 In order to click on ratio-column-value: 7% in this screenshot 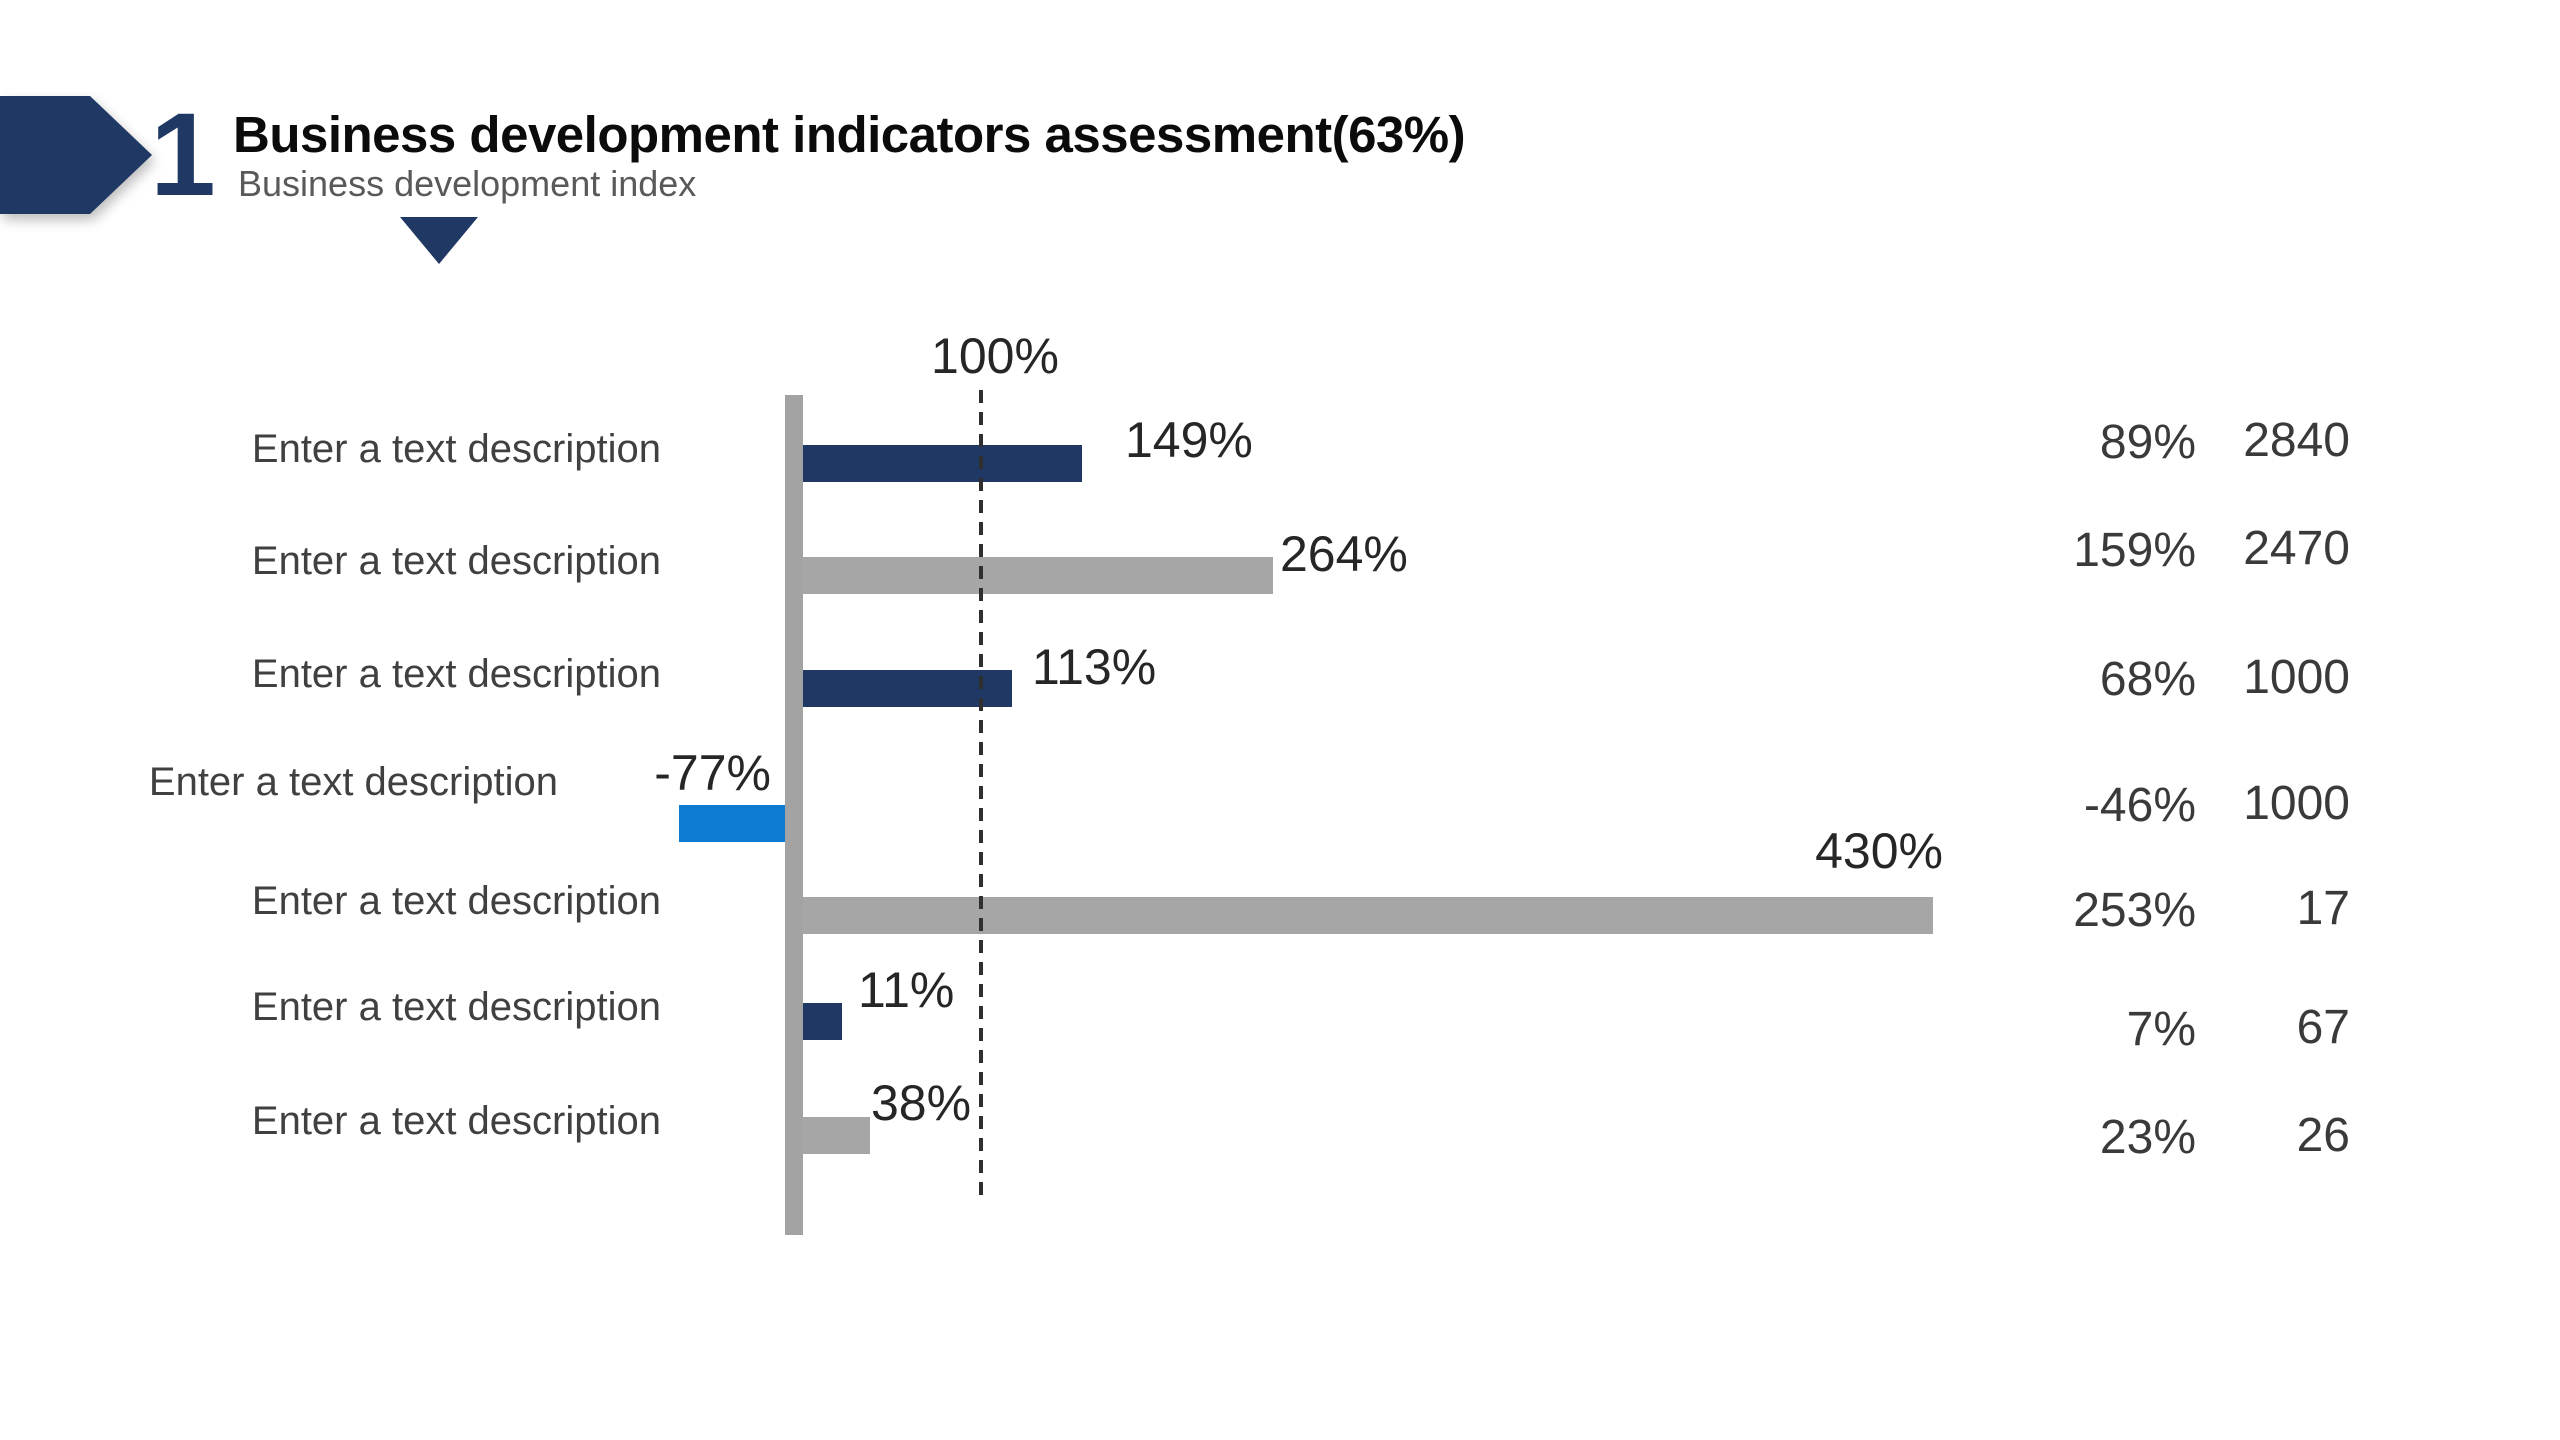, I will do `click(2161, 1029)`.